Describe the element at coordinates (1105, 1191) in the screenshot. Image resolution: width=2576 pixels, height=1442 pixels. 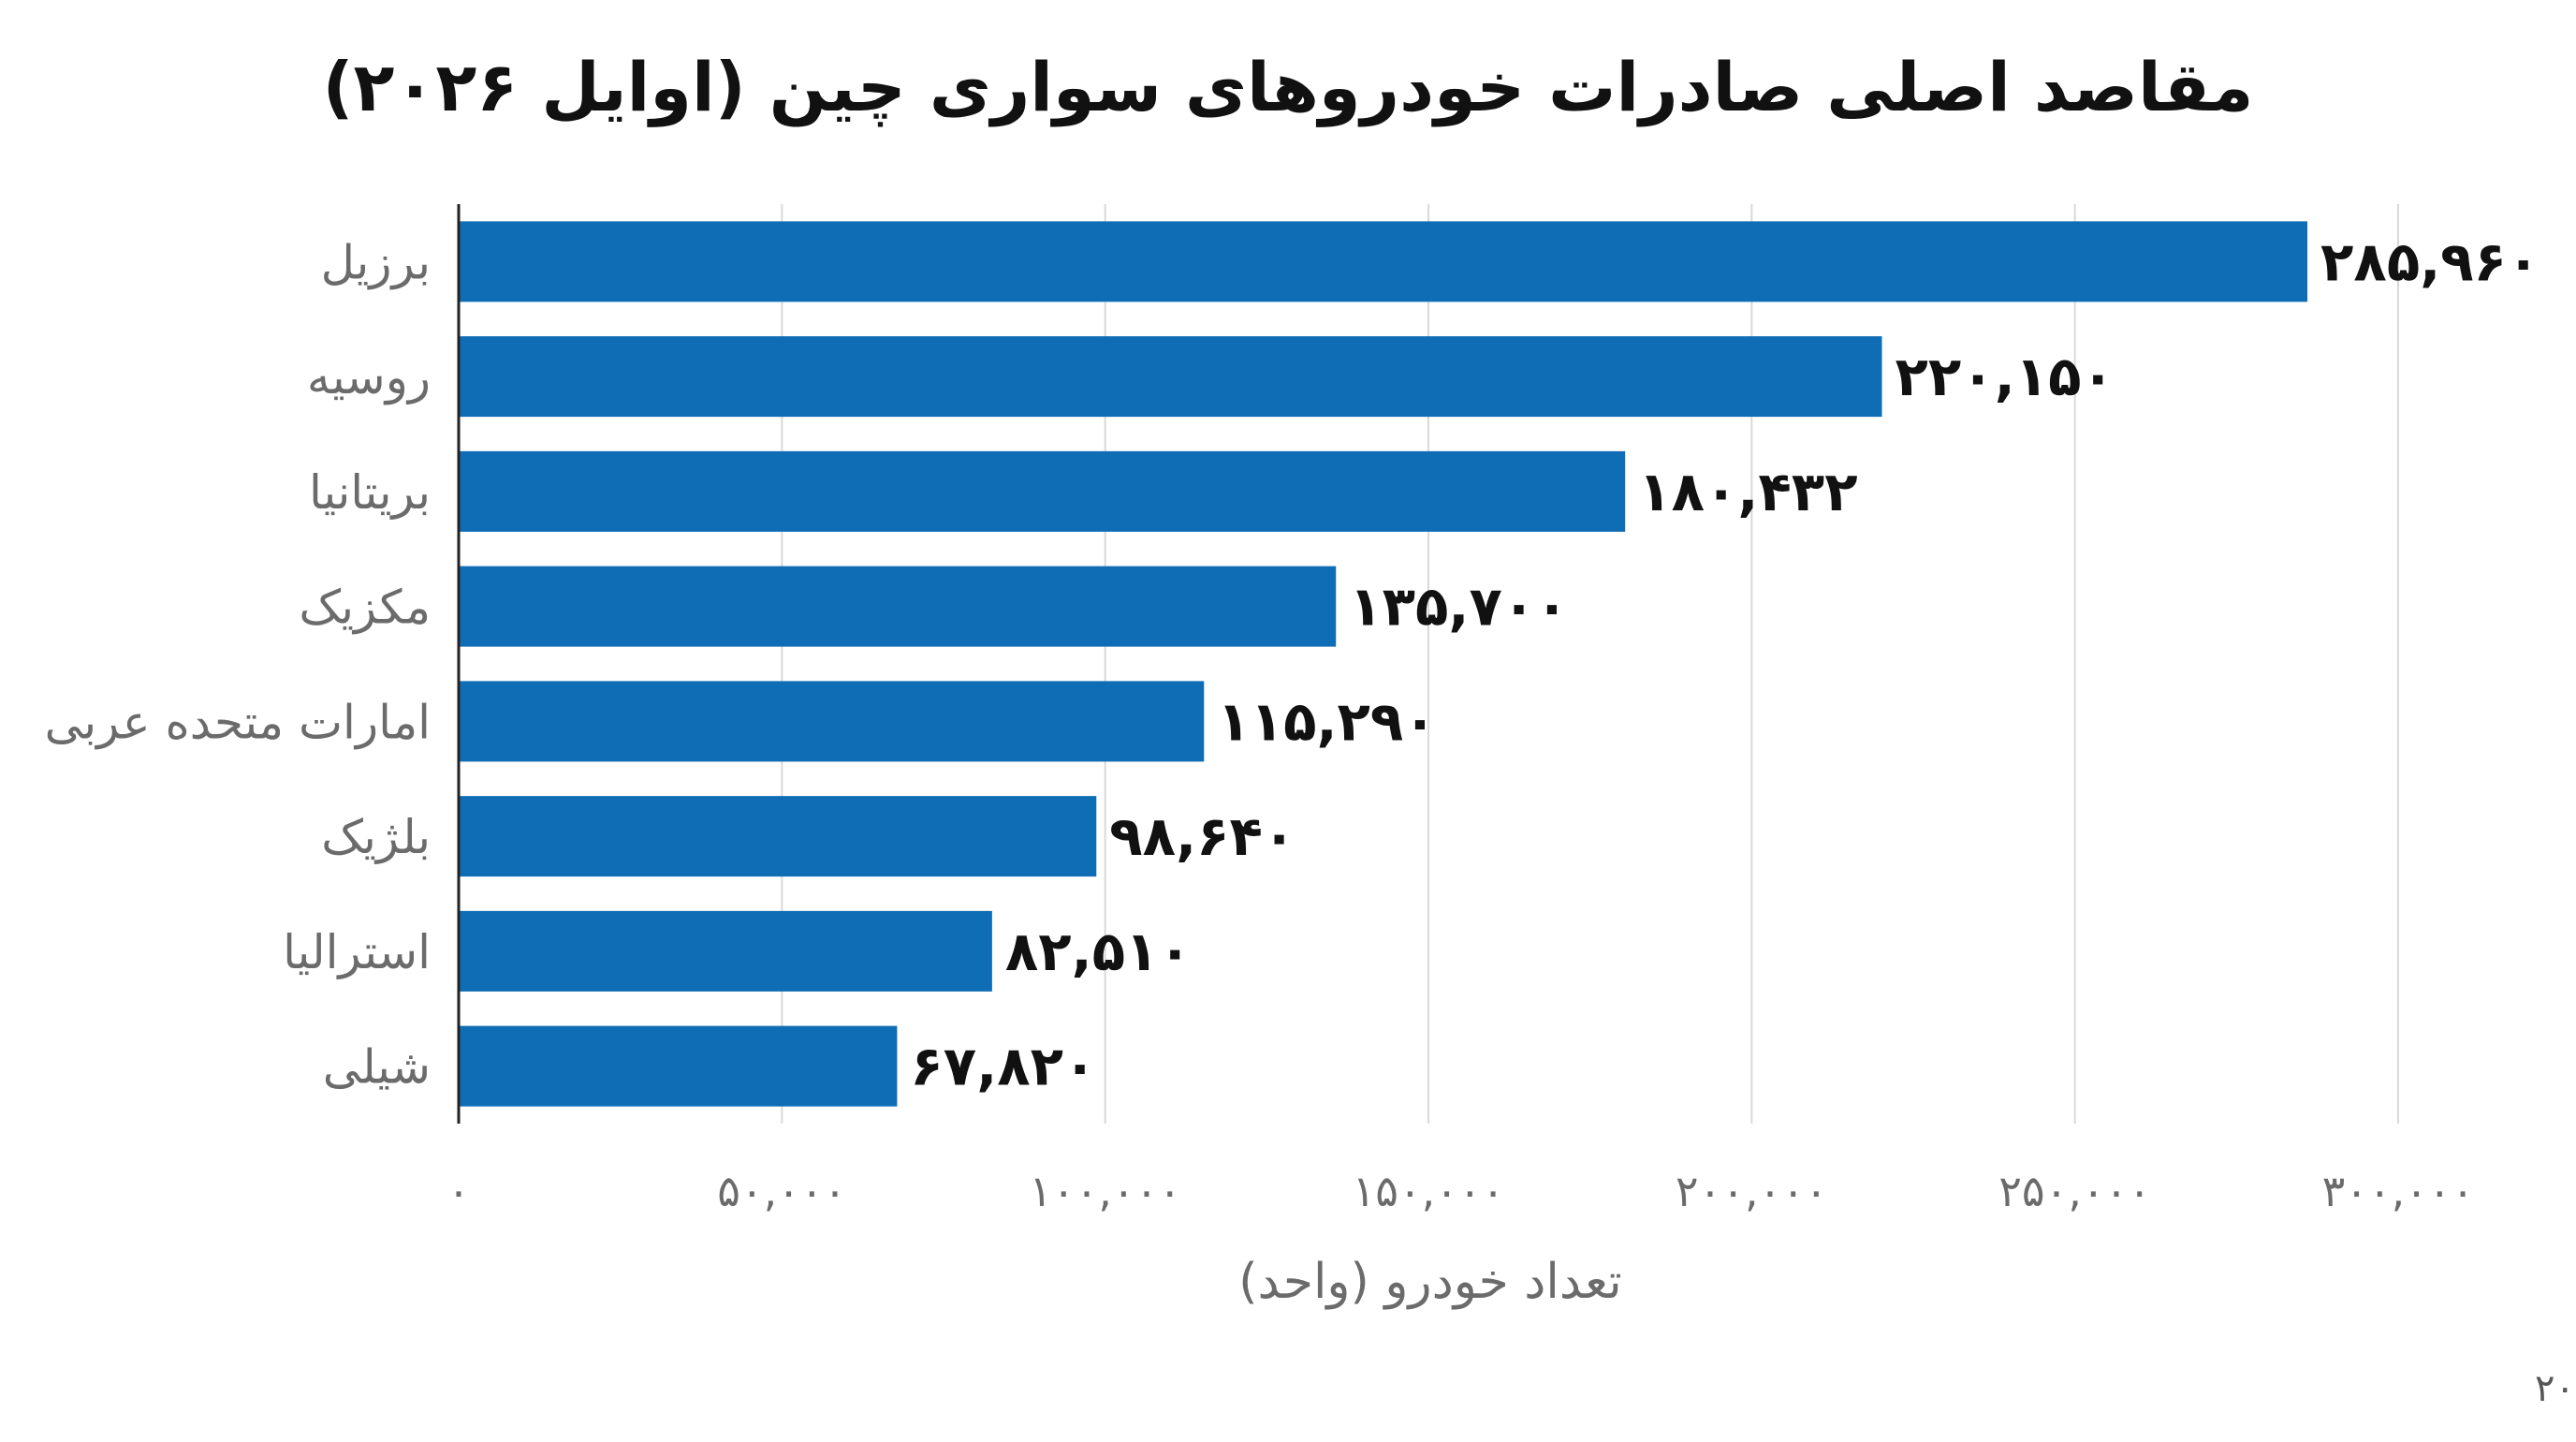
I see `x-tick-label: ۱۰۰,۰۰۰` at that location.